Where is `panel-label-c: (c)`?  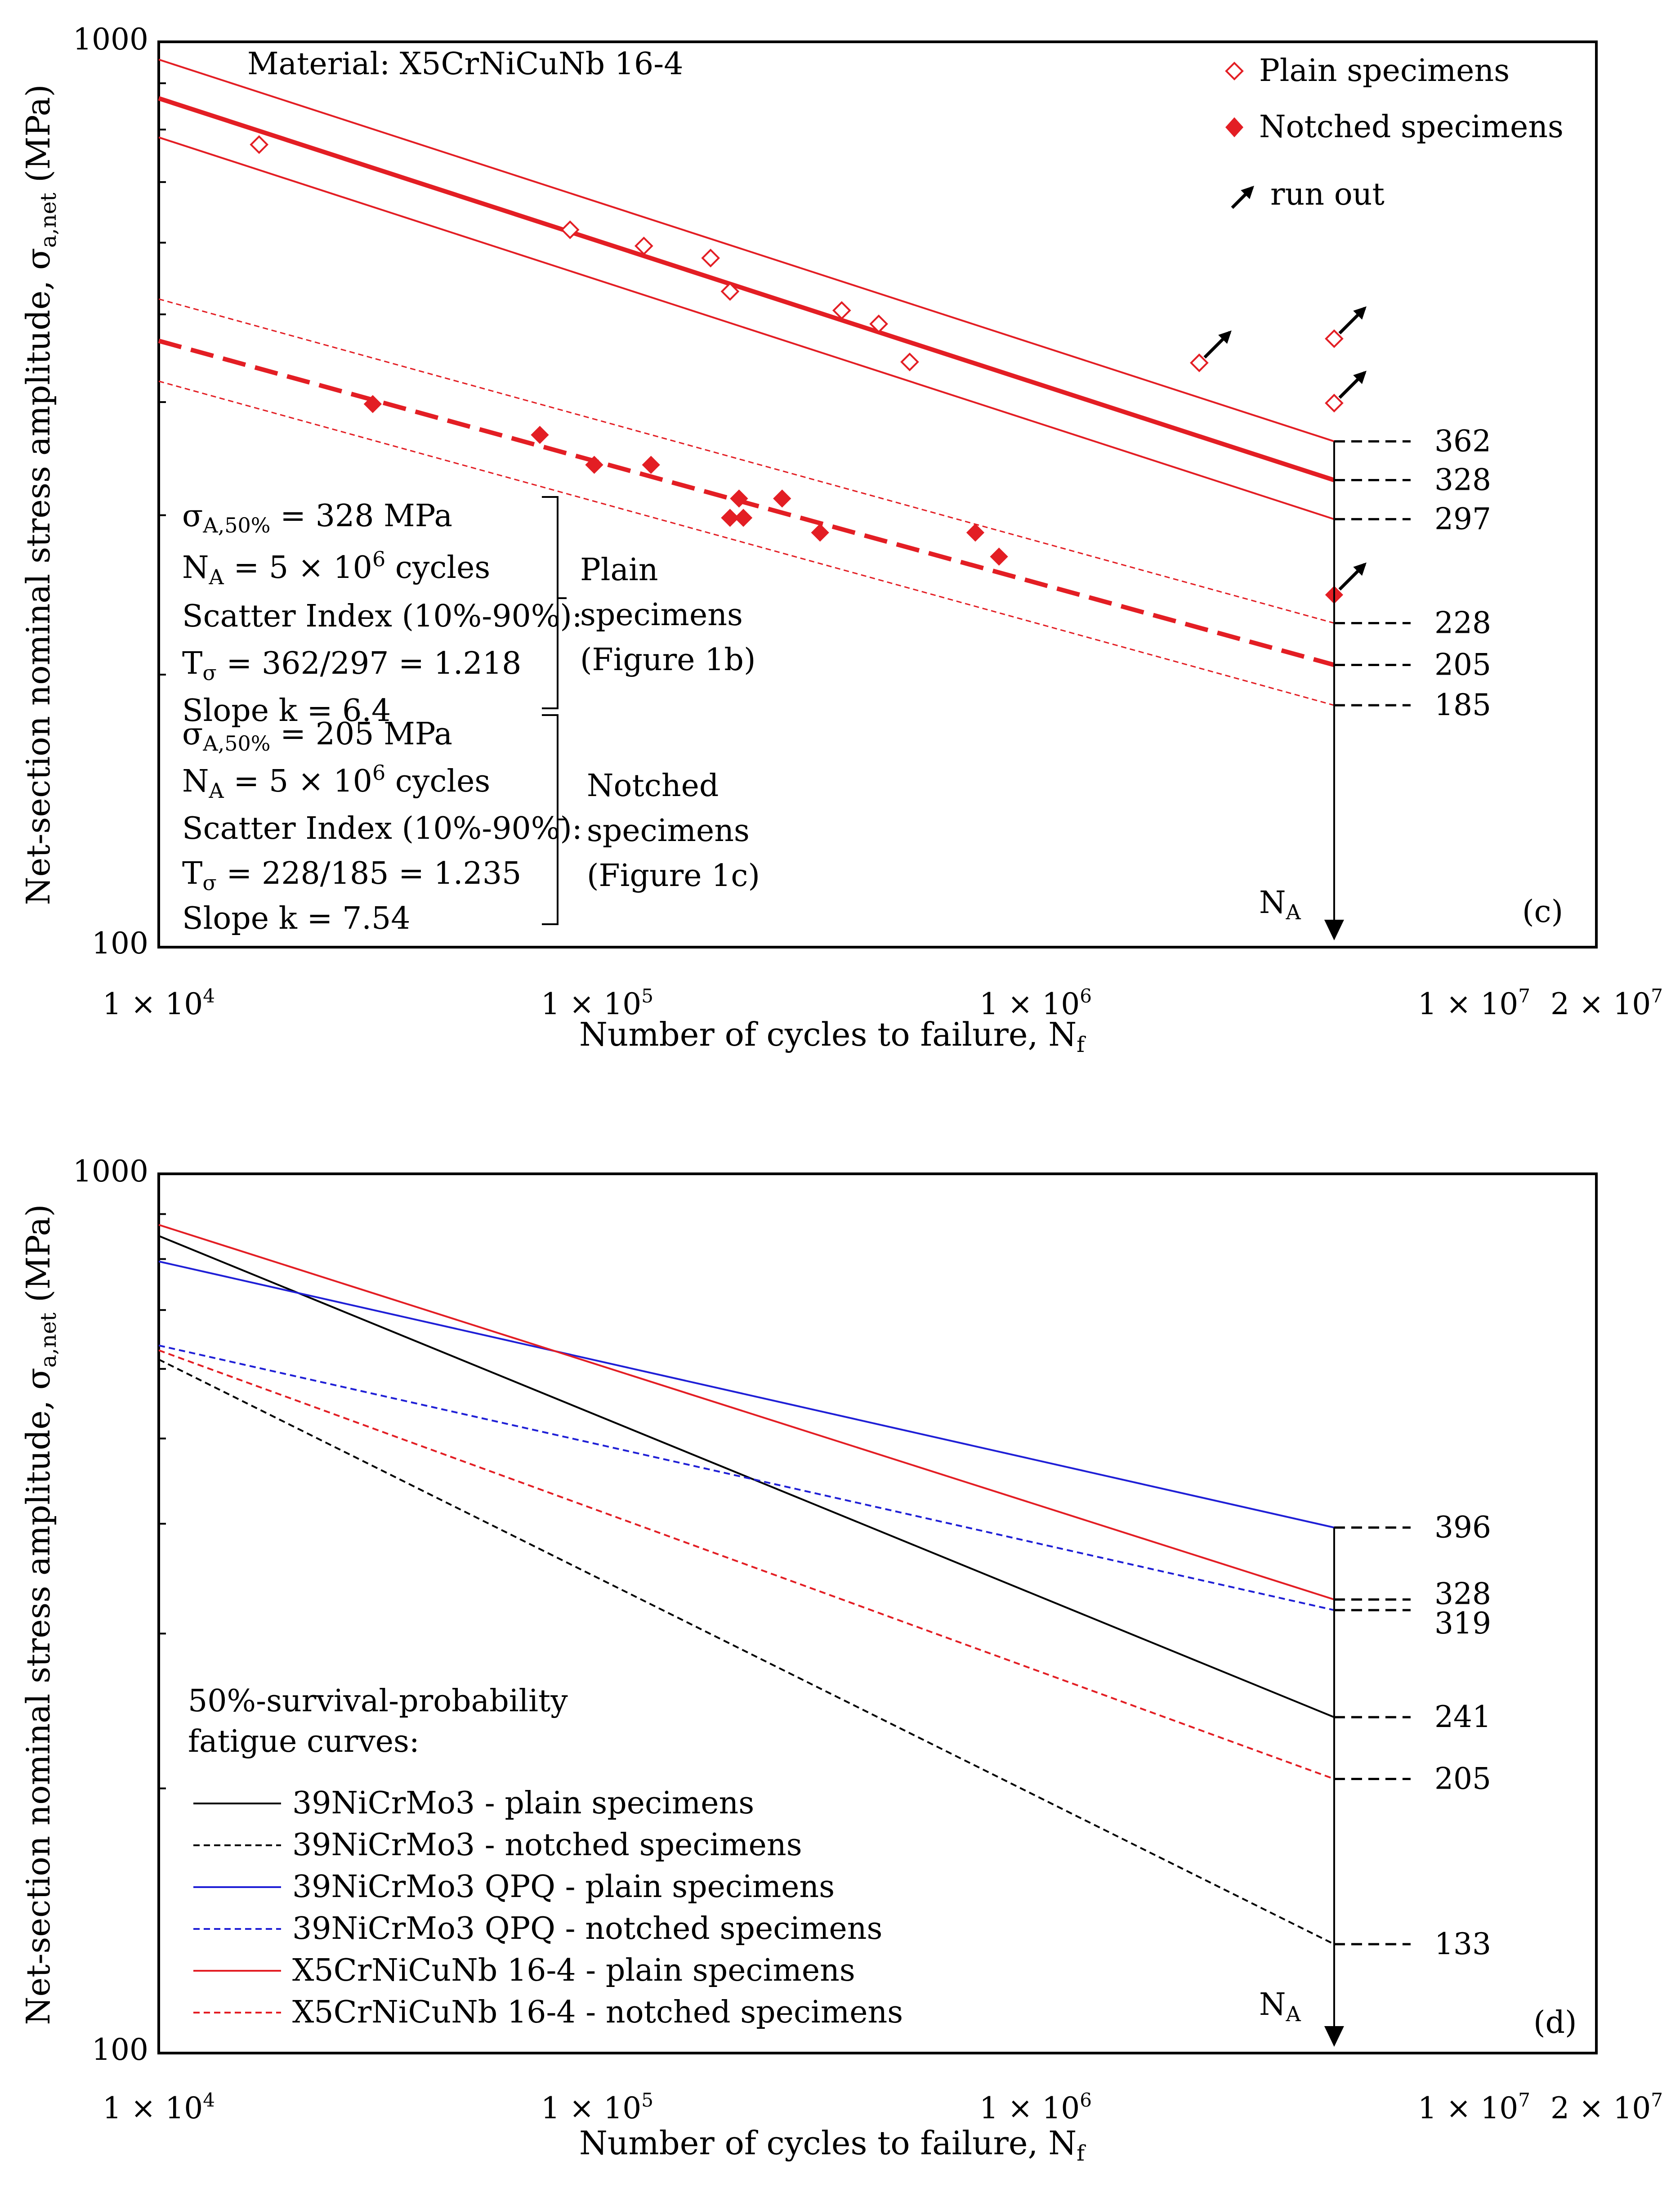
panel-label-c: (c) is located at coordinates (1543, 912).